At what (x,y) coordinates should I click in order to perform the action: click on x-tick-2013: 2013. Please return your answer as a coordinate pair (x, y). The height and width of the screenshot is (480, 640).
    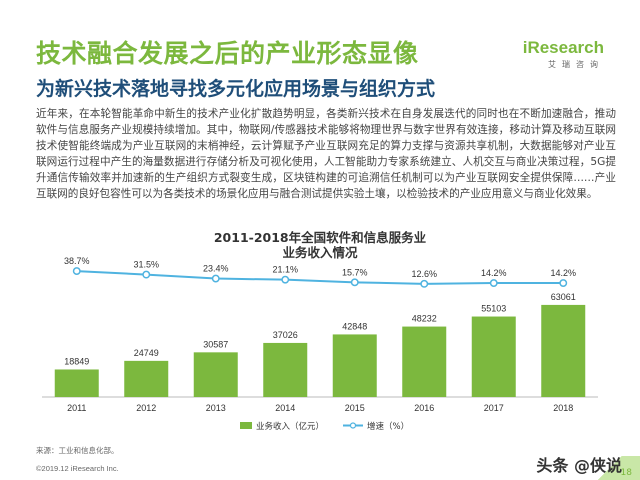
    Looking at the image, I should click on (216, 408).